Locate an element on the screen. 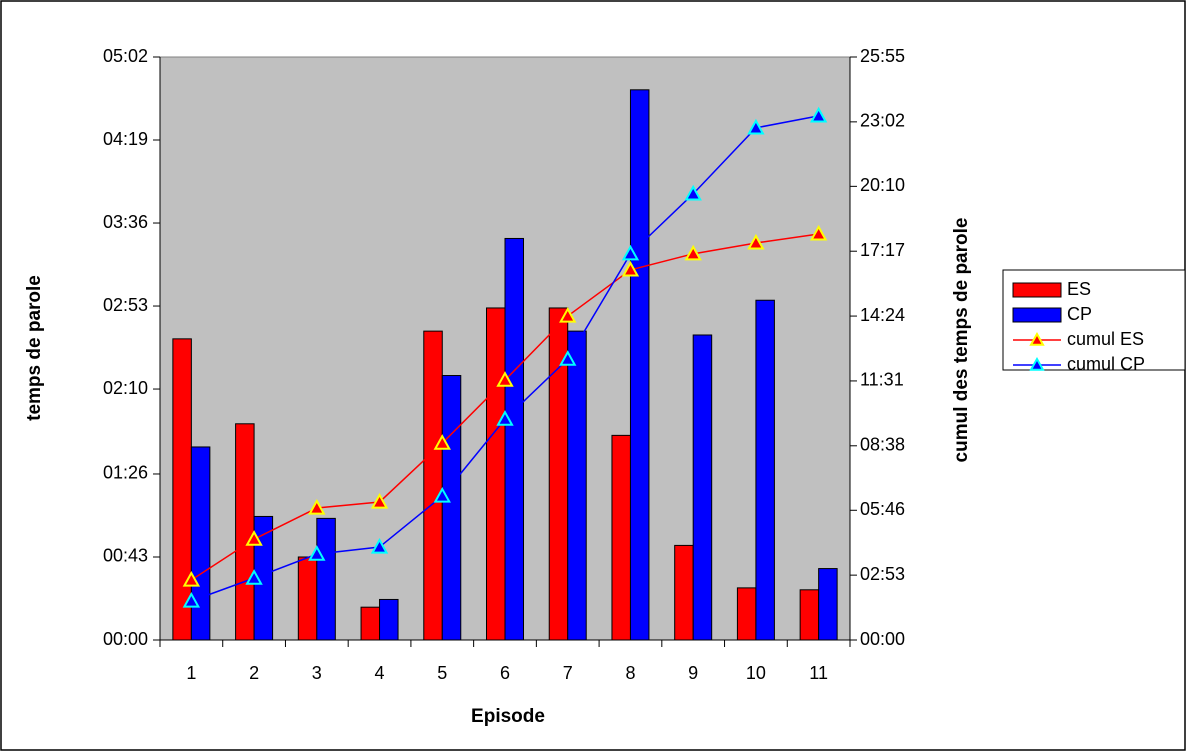  x-axis-title: Episode is located at coordinates (508, 716).